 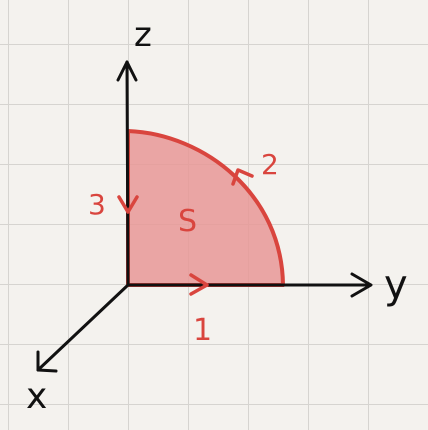 What do you see at coordinates (396, 285) in the screenshot?
I see `y-axis-label: y` at bounding box center [396, 285].